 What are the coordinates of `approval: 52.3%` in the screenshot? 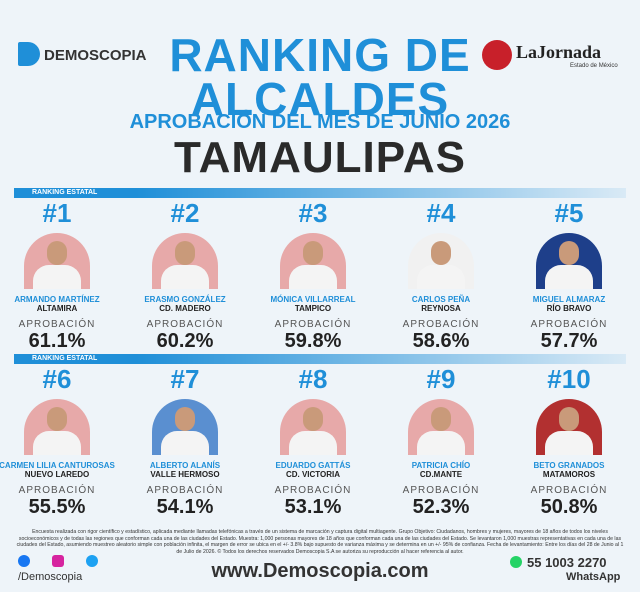 It's located at (441, 507).